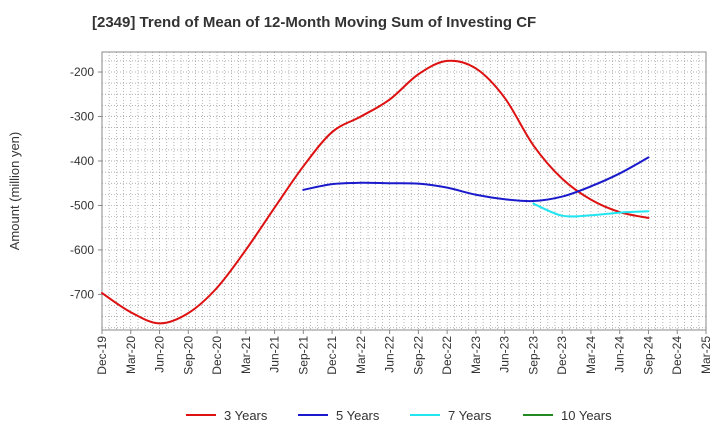 The image size is (720, 440). What do you see at coordinates (358, 415) in the screenshot?
I see `legend-label-5-years: 5 Years` at bounding box center [358, 415].